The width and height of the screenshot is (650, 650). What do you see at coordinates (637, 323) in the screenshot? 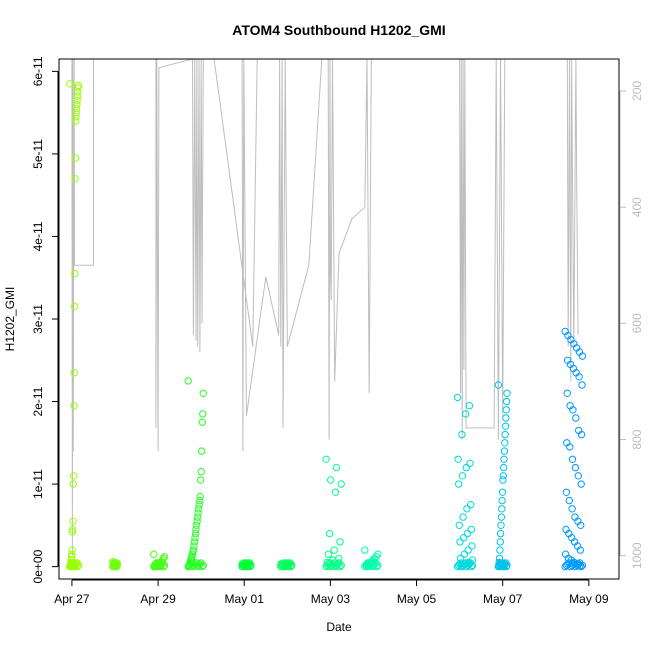
I see `secondary-tick-label: 600` at bounding box center [637, 323].